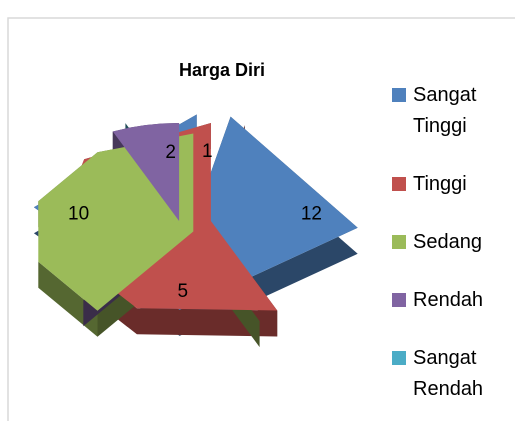  I want to click on value-label: 10, so click(78, 214).